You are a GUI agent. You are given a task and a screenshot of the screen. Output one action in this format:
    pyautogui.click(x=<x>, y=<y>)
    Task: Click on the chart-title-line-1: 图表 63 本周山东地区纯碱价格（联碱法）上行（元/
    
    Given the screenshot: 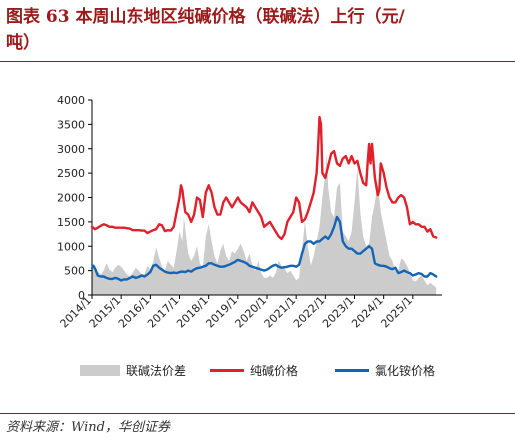 What is the action you would take?
    pyautogui.click(x=205, y=17)
    